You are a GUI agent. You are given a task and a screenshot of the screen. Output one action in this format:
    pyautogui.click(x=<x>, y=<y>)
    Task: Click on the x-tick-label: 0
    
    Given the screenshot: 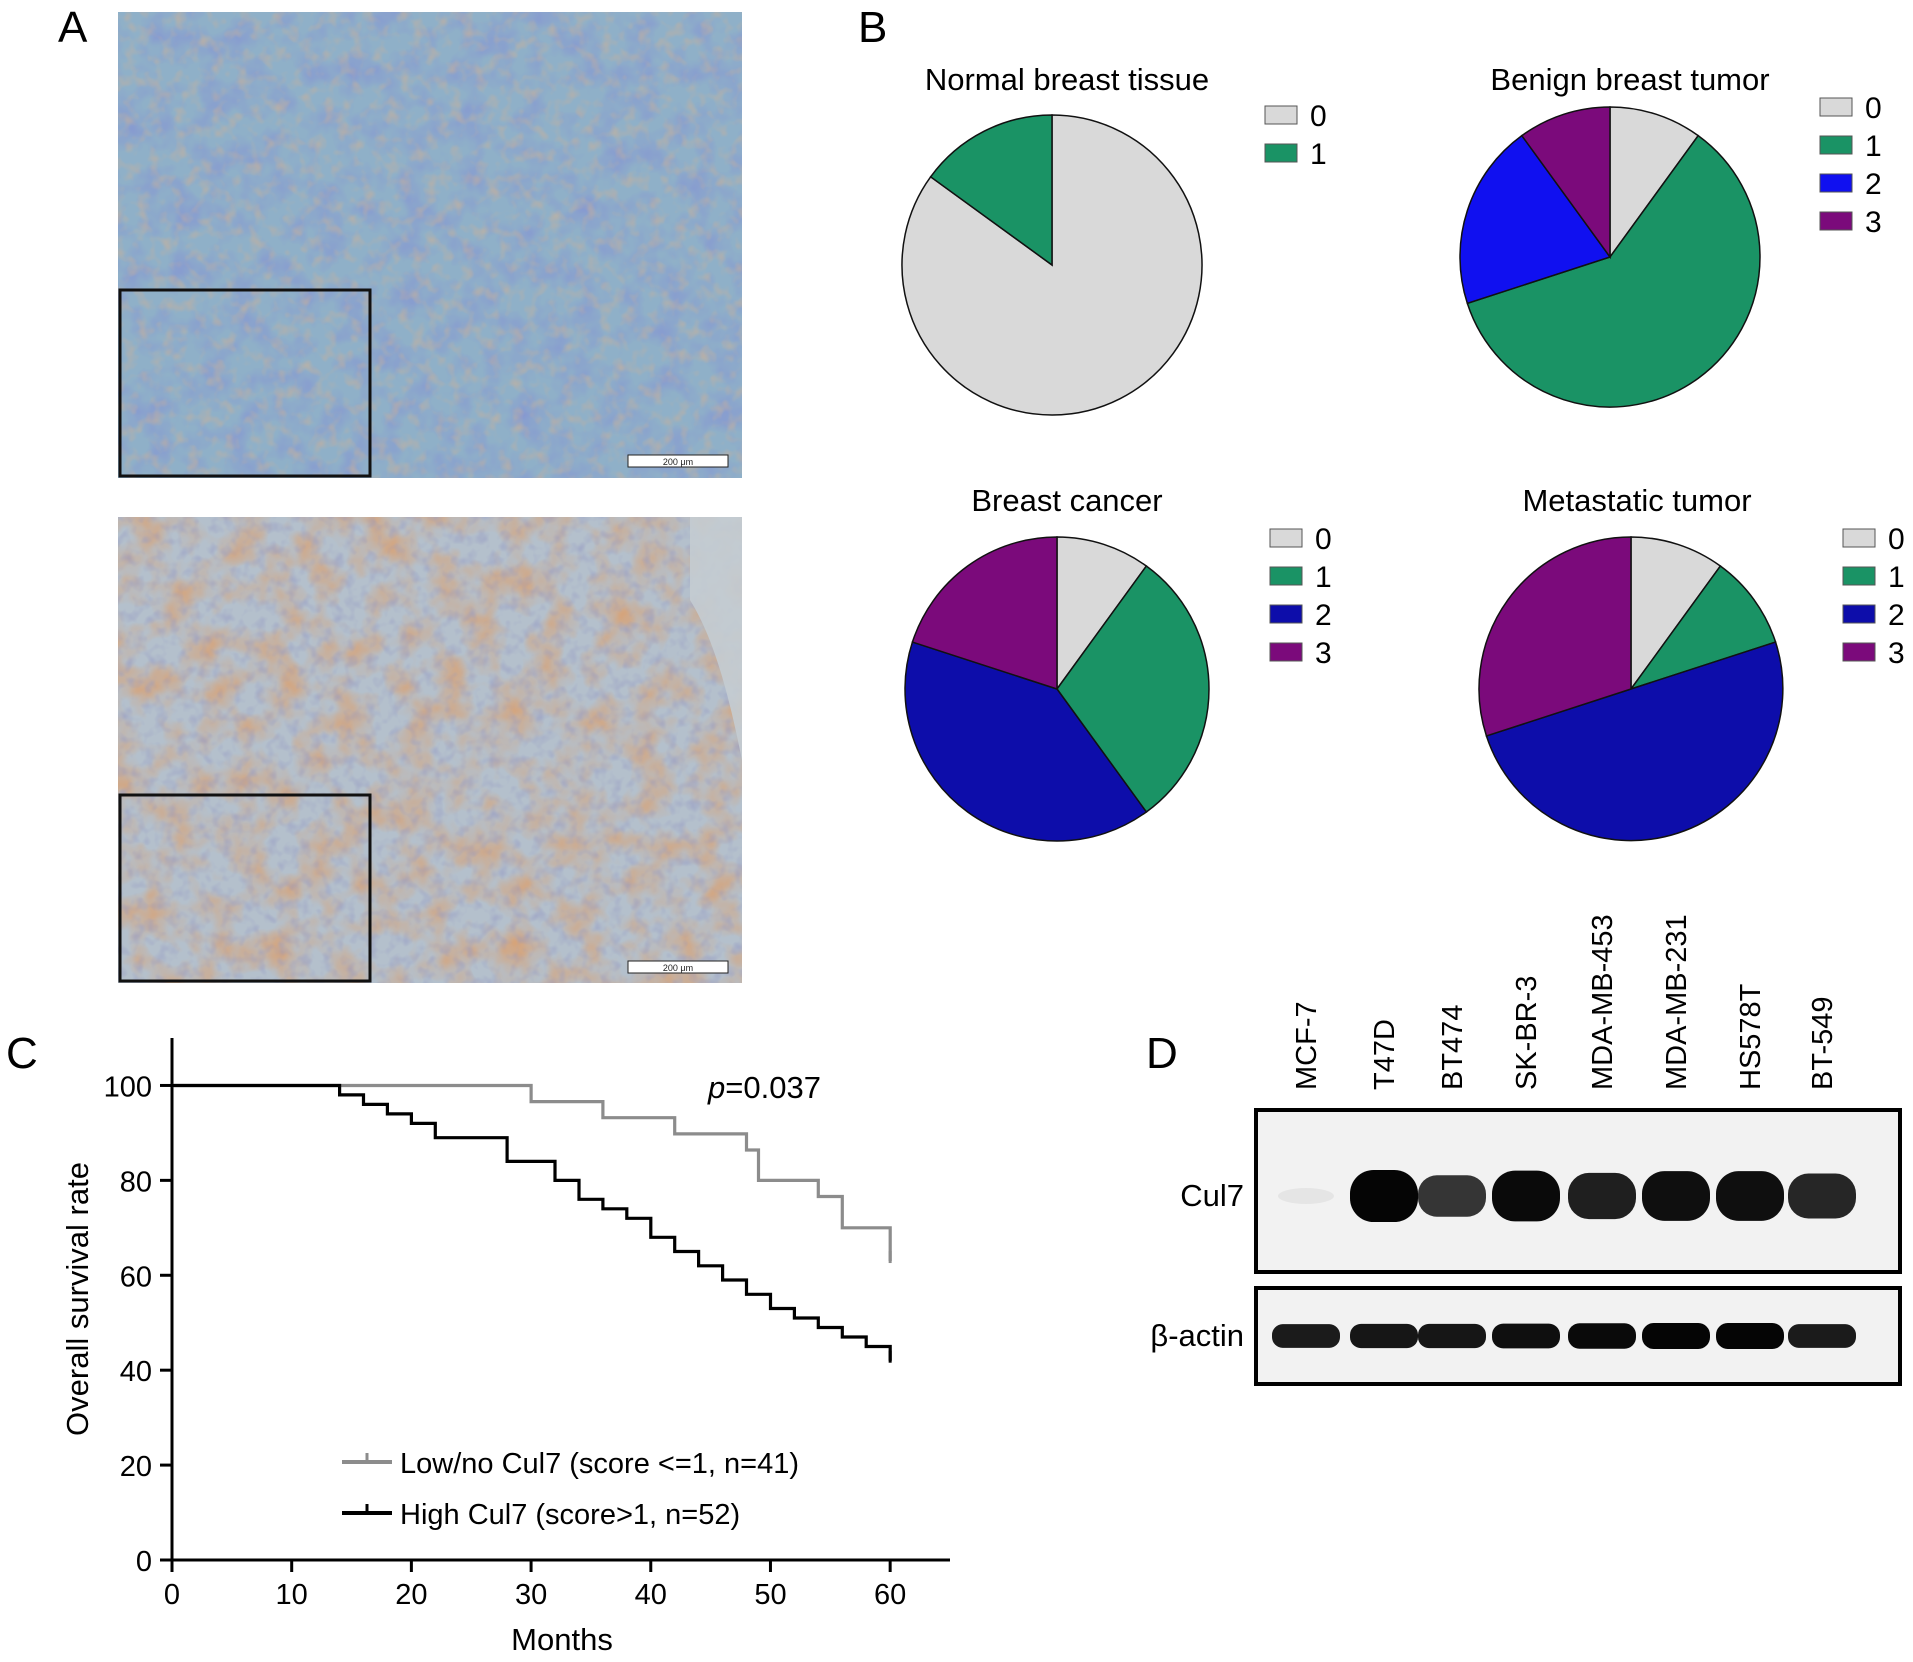 What is the action you would take?
    pyautogui.click(x=172, y=1595)
    